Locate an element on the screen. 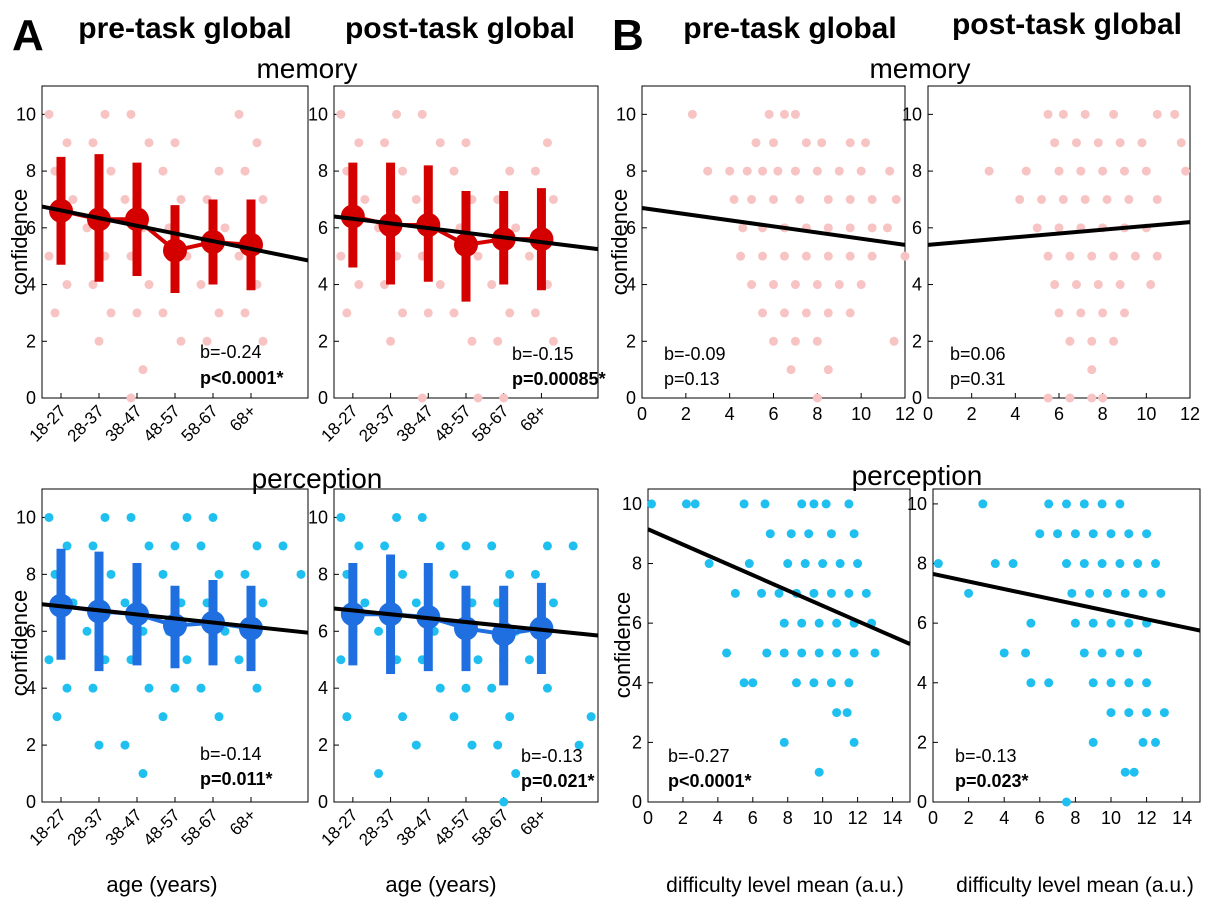 The image size is (1218, 898). x-tick-label: 58-67 is located at coordinates (200, 827).